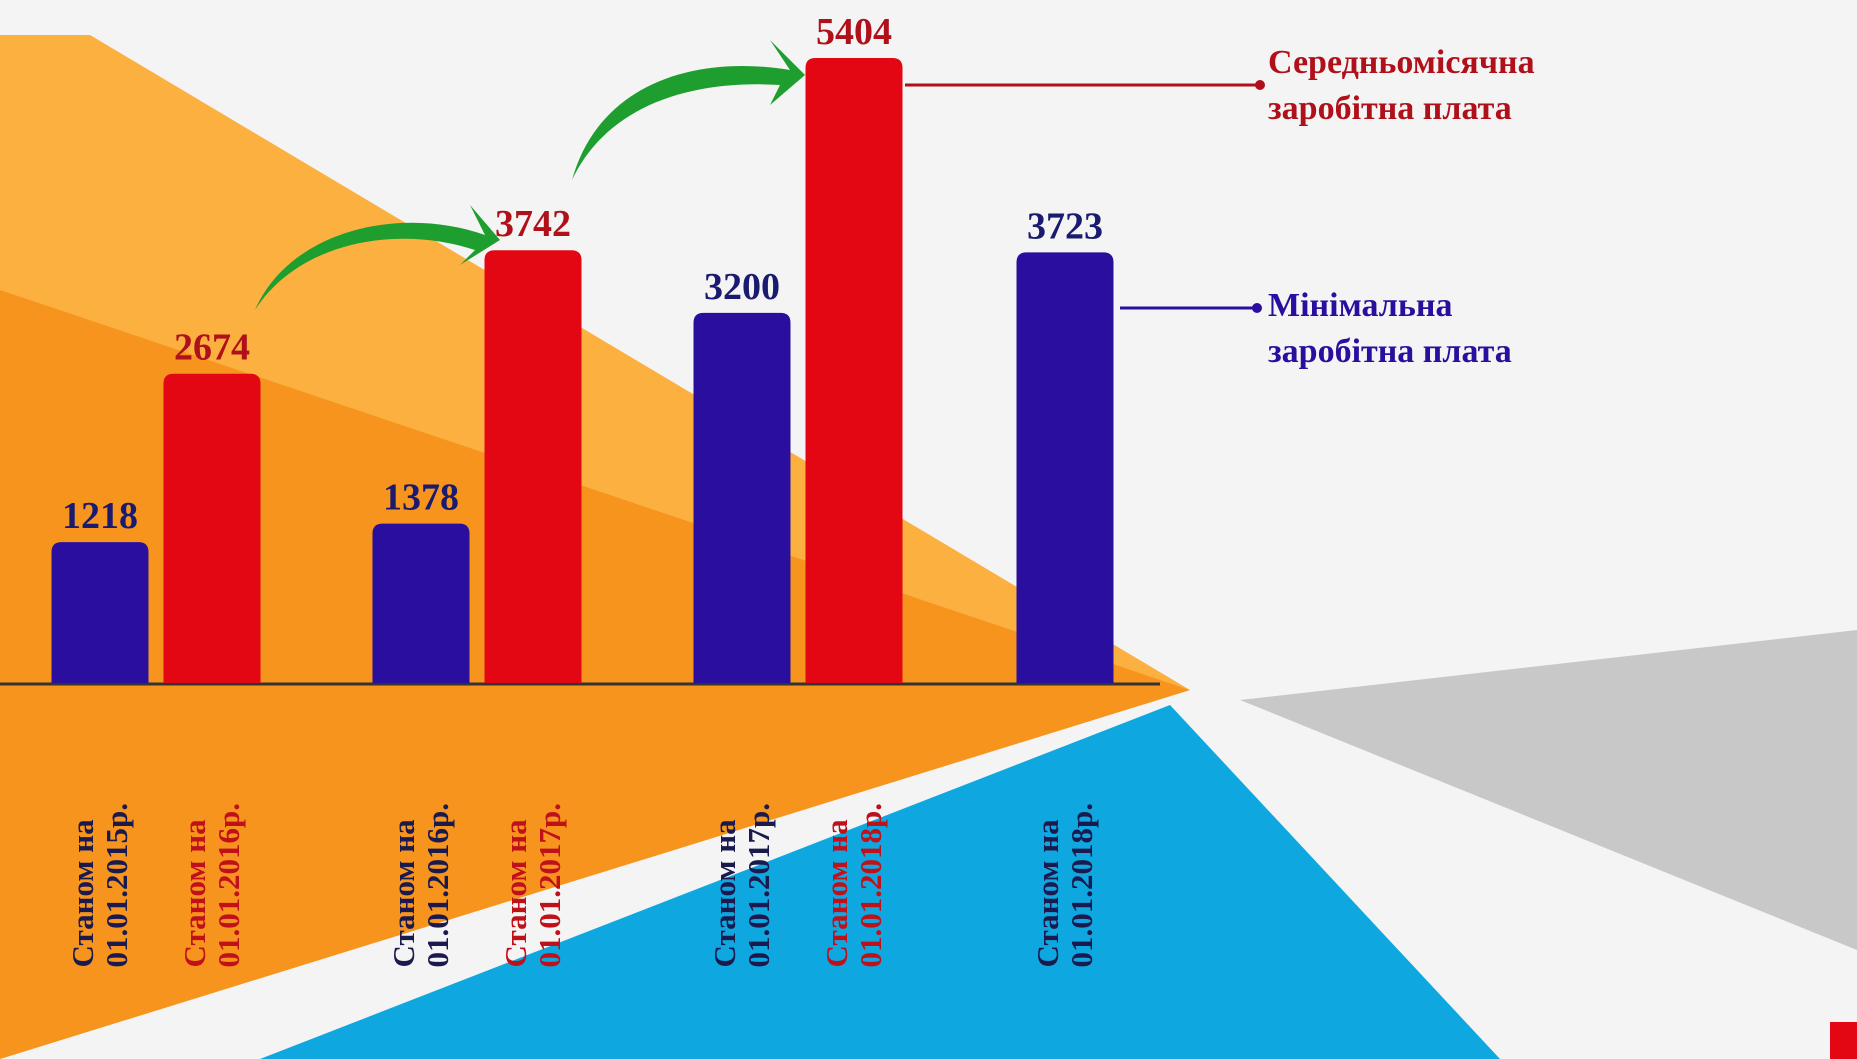 This screenshot has width=1857, height=1059. Describe the element at coordinates (533, 224) in the screenshot. I see `value-label: 3742` at that location.